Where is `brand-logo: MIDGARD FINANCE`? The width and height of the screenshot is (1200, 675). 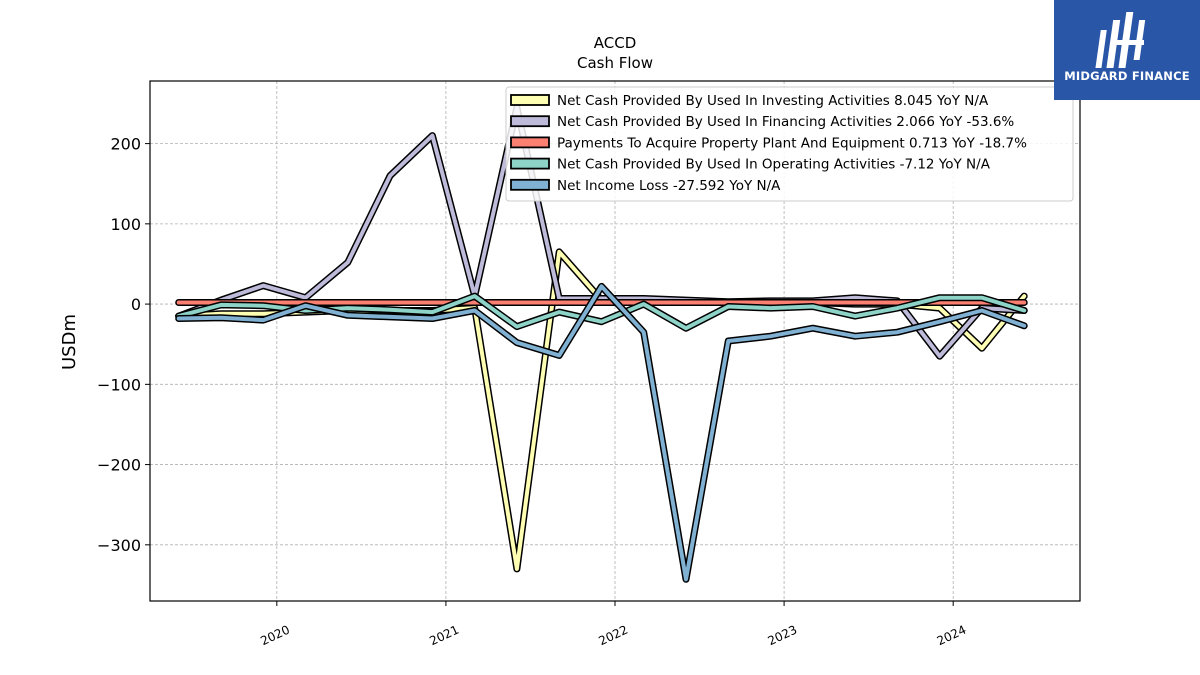
brand-logo: MIDGARD FINANCE is located at coordinates (1127, 50).